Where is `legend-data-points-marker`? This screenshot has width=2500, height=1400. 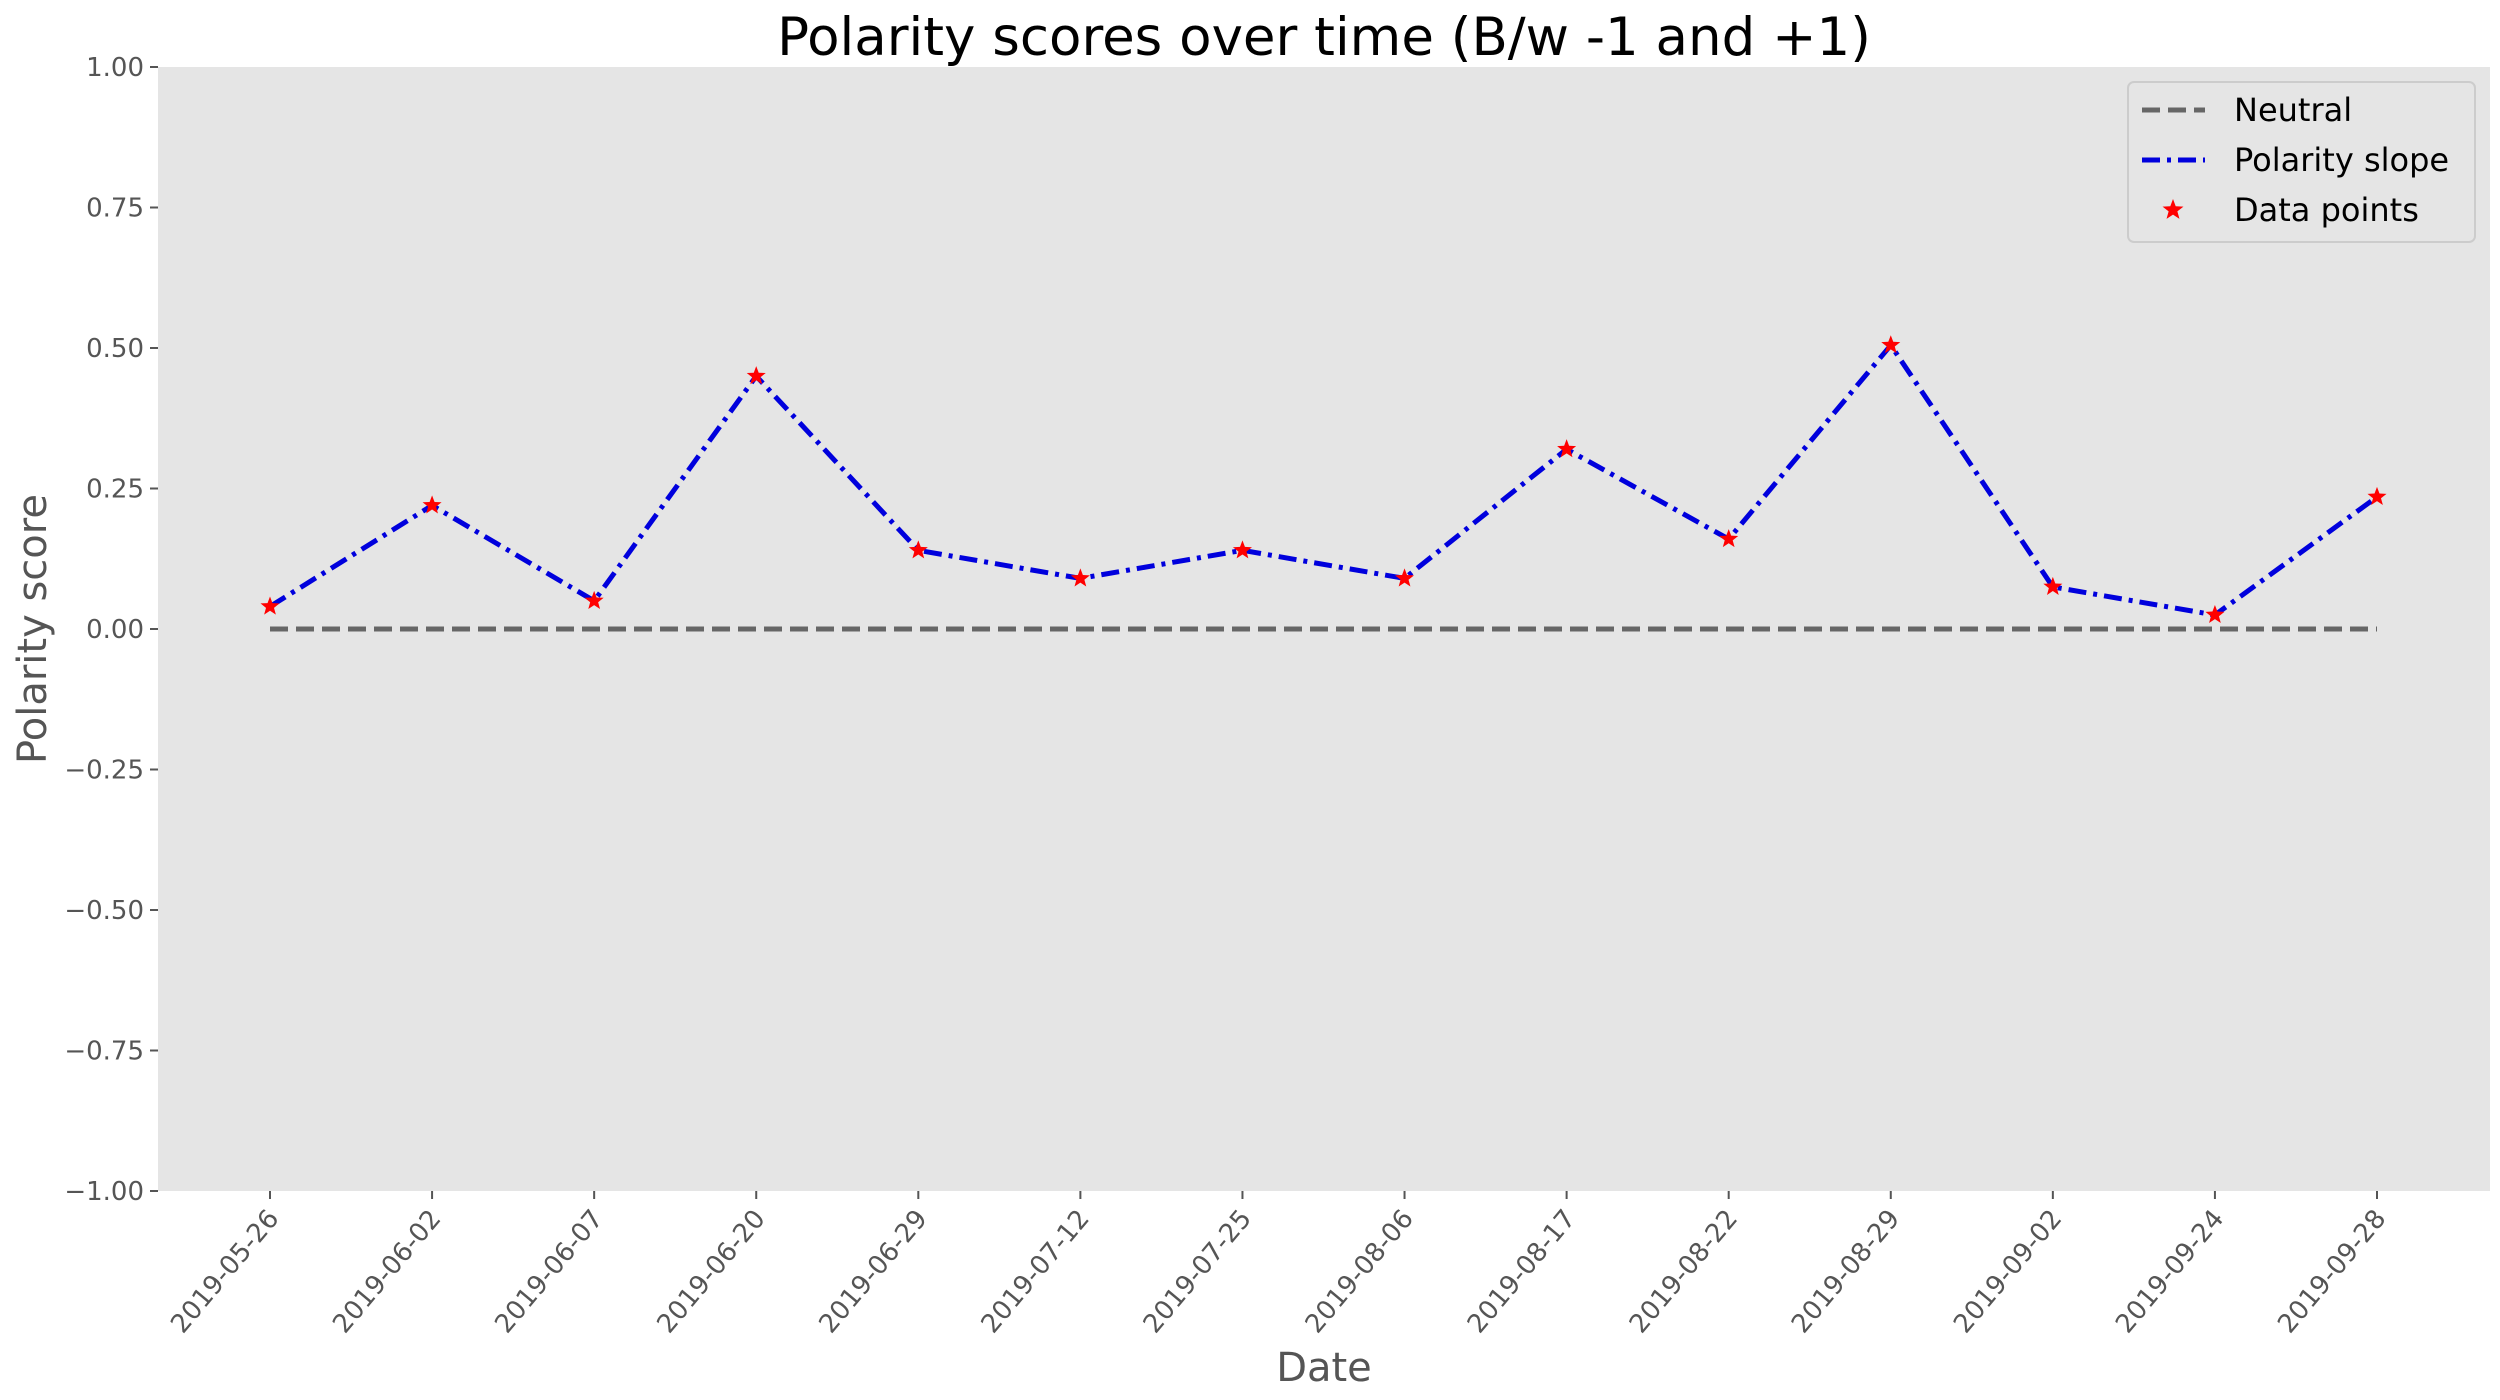
legend-data-points-marker is located at coordinates (2173, 209).